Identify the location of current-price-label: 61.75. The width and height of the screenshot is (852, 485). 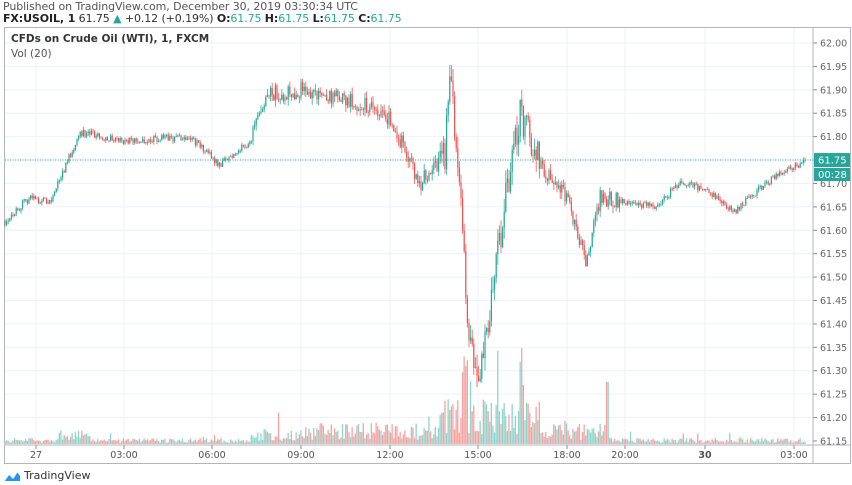
(832, 160).